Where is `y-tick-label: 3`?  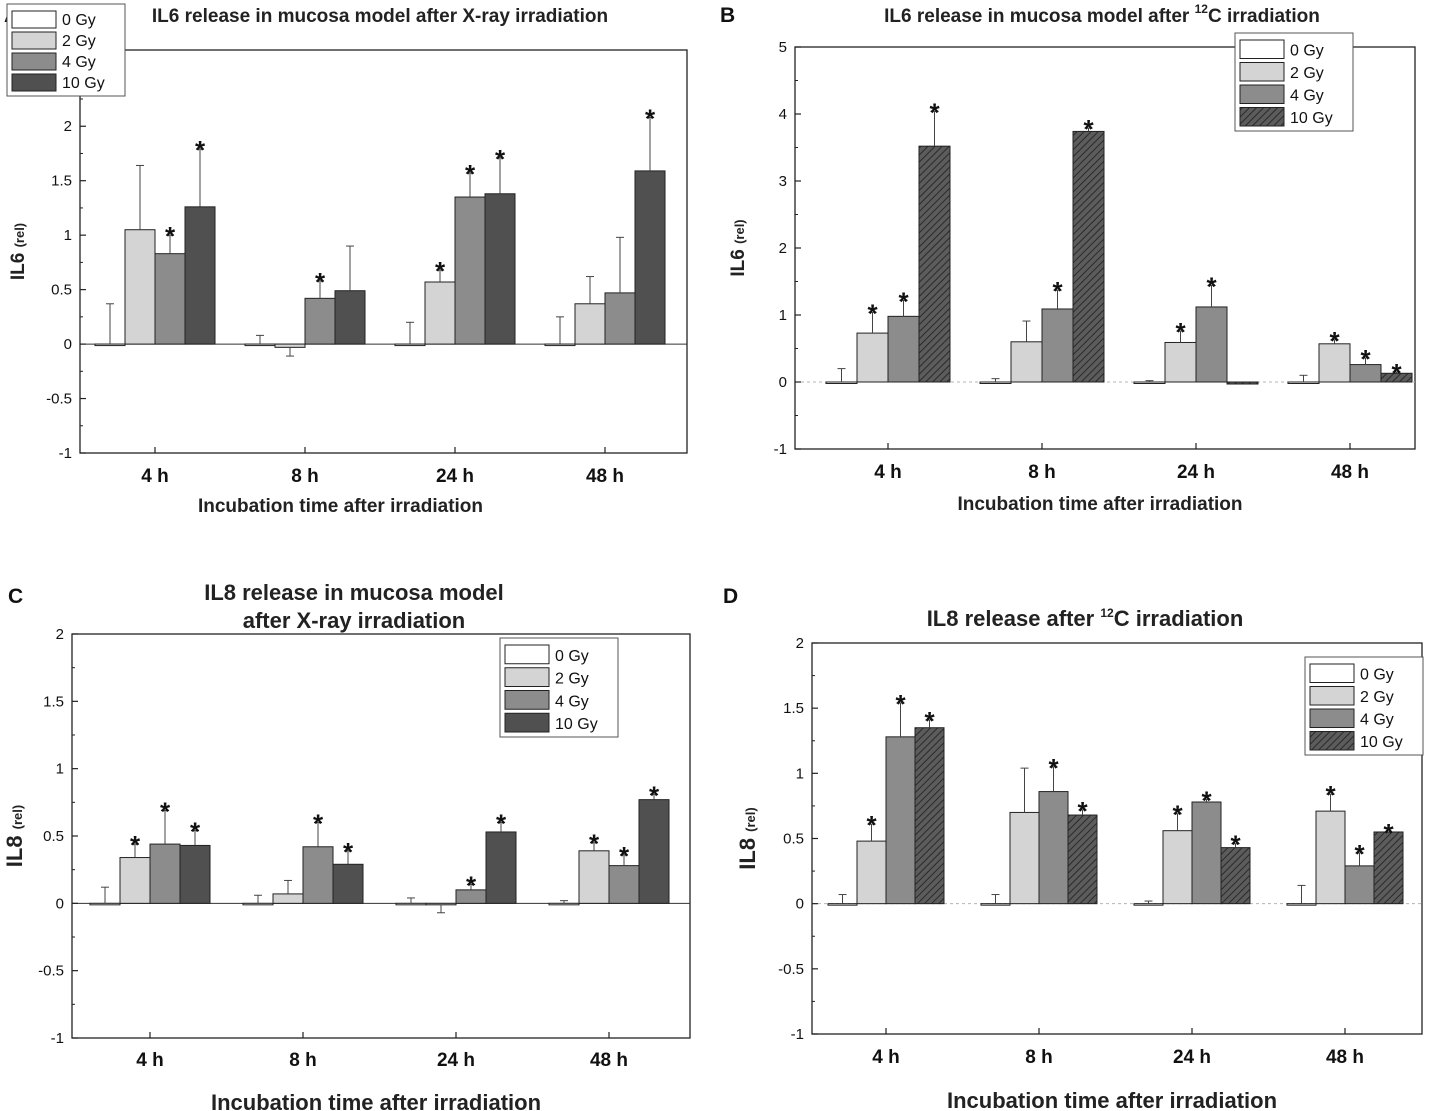
y-tick-label: 3 is located at coordinates (783, 181).